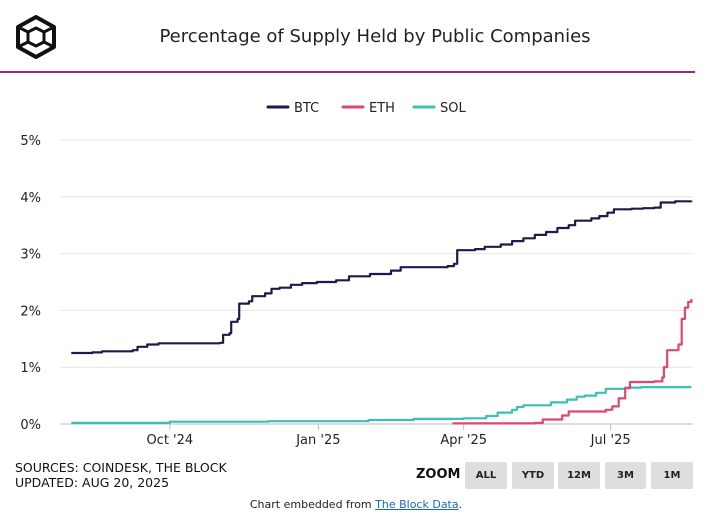 The image size is (724, 521). I want to click on y-tick-label: 3%, so click(30, 255).